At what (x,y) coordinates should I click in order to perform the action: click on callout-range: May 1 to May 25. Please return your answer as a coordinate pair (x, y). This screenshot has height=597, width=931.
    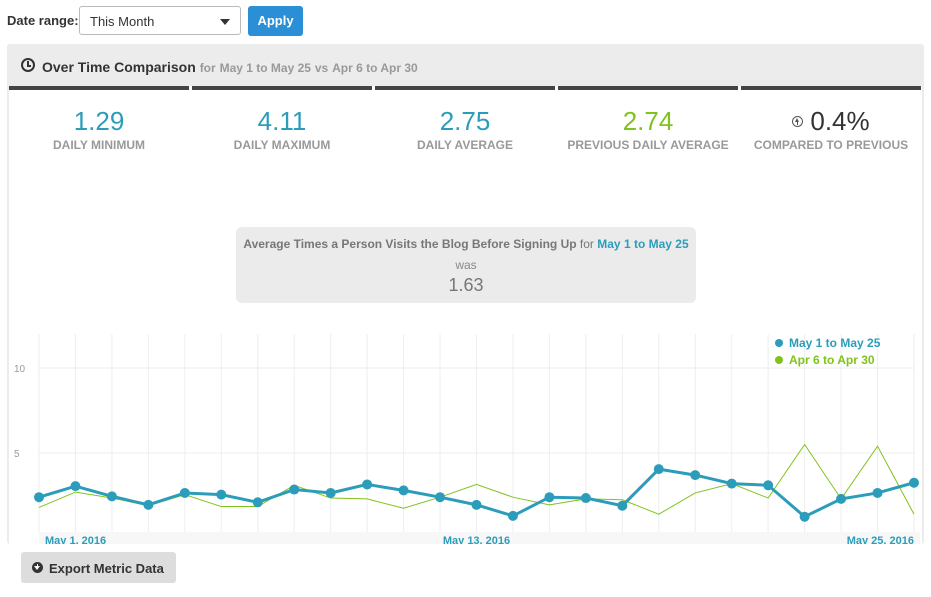
    Looking at the image, I should click on (643, 244).